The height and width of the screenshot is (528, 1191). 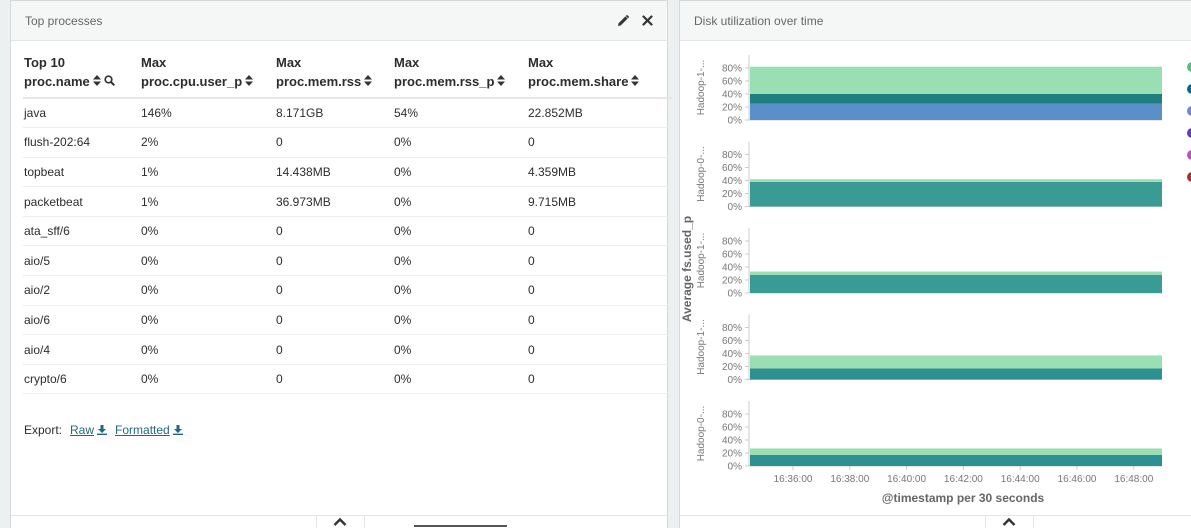 What do you see at coordinates (461, 76) in the screenshot?
I see `column-header-mem-rss-p: Max proc.mem.rss_p` at bounding box center [461, 76].